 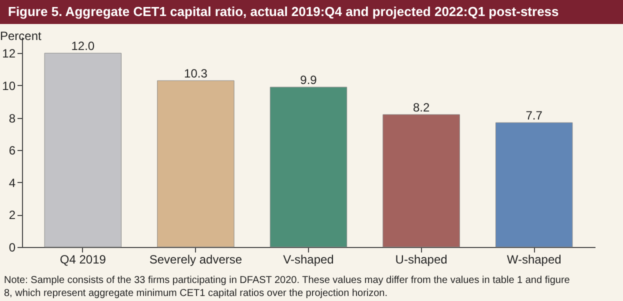 I want to click on y-tick-label: 12, so click(x=9, y=53).